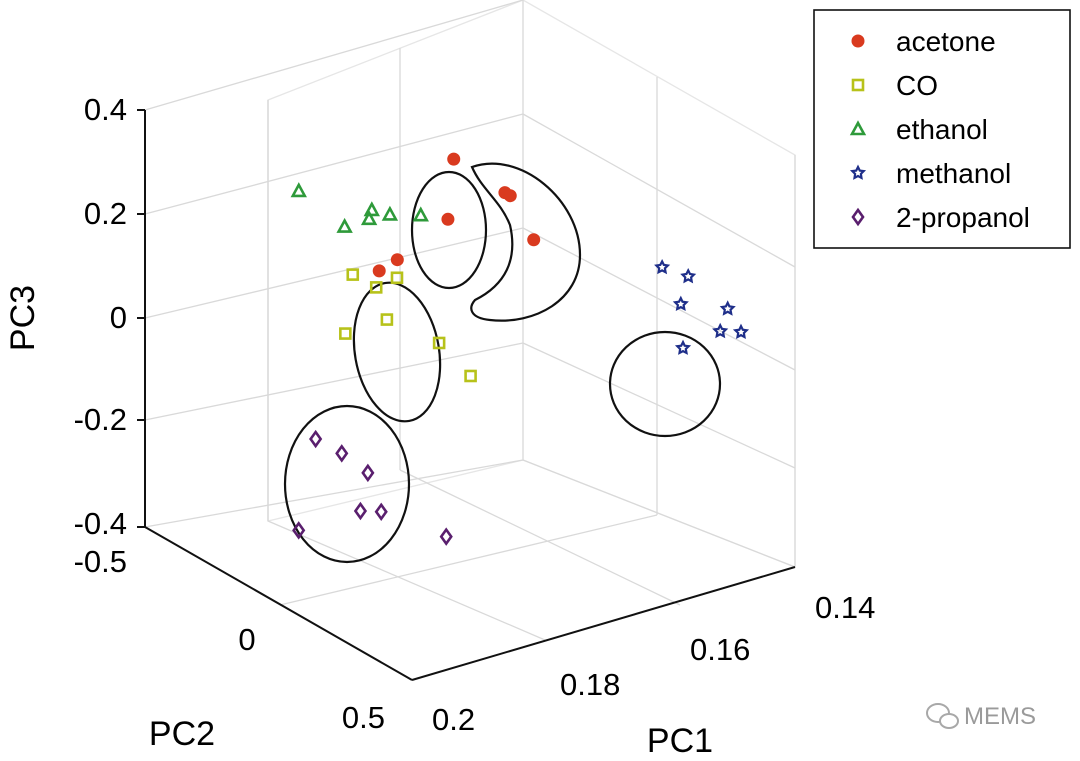 This screenshot has height=761, width=1080. What do you see at coordinates (100, 523) in the screenshot?
I see `z-tick-label: -0.4` at bounding box center [100, 523].